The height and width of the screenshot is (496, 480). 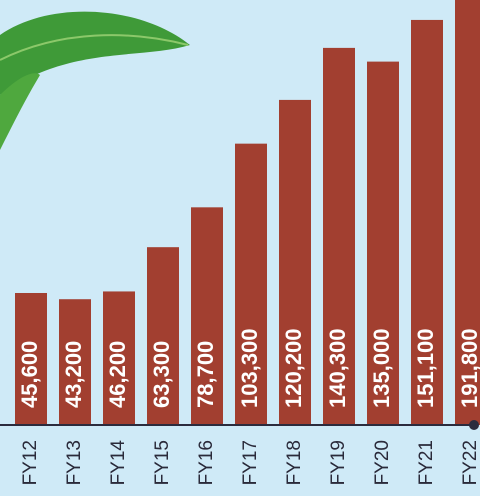 I want to click on axis-end-dot, so click(x=474, y=425).